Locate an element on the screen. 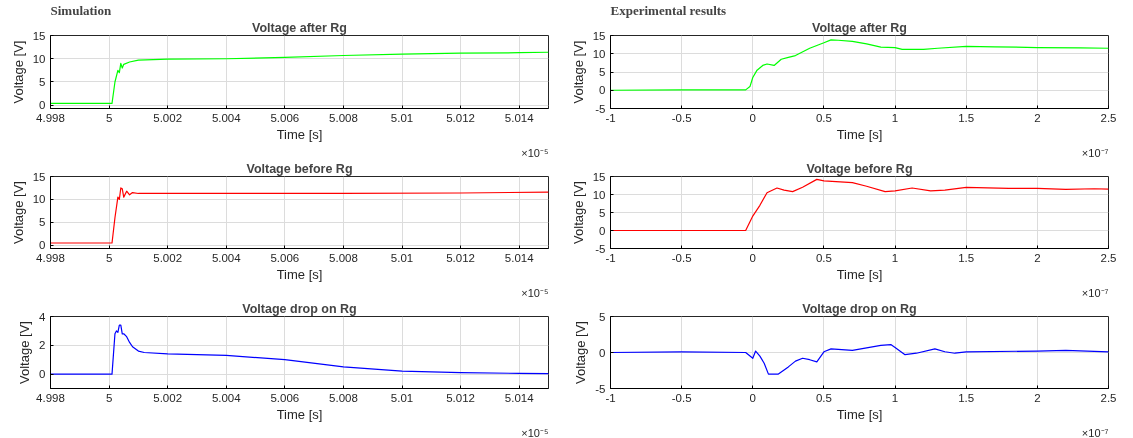 The width and height of the screenshot is (1133, 438). text: Simulation is located at coordinates (81, 10).